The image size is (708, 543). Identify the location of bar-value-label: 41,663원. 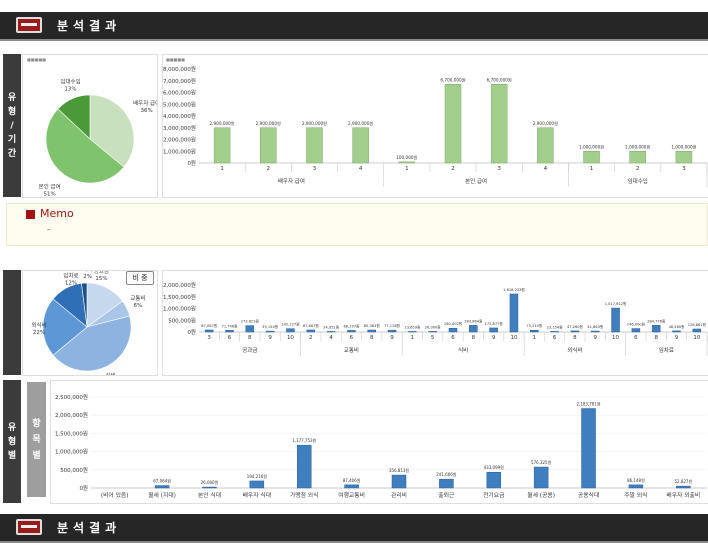
(595, 326).